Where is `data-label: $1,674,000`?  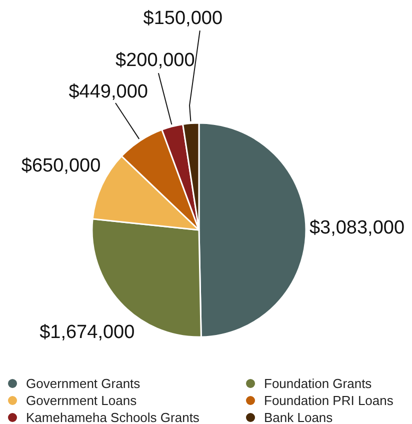 data-label: $1,674,000 is located at coordinates (87, 333).